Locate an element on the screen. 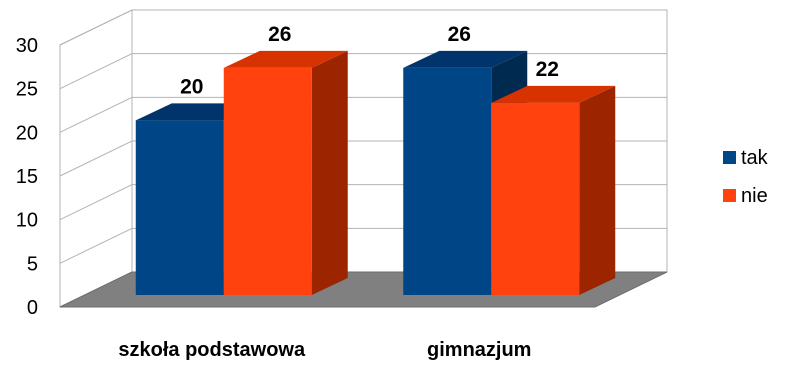  legend-label: tak is located at coordinates (755, 158).